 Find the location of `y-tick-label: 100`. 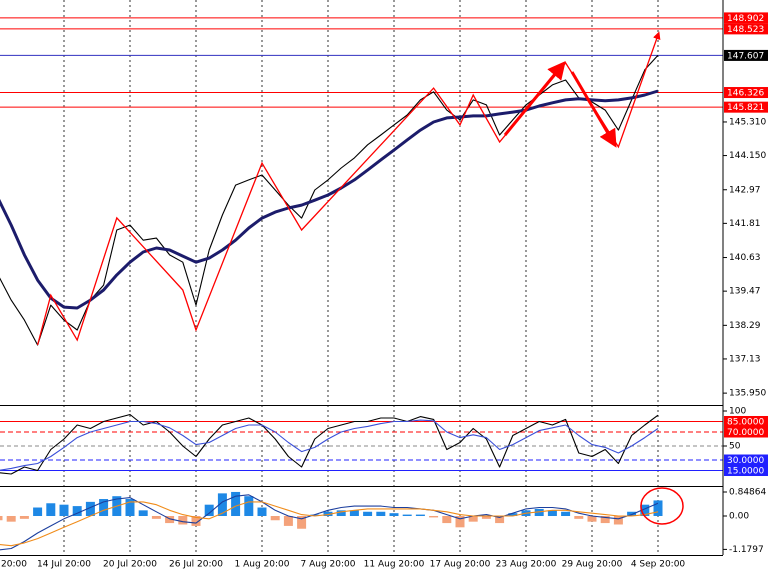

y-tick-label: 100 is located at coordinates (737, 411).